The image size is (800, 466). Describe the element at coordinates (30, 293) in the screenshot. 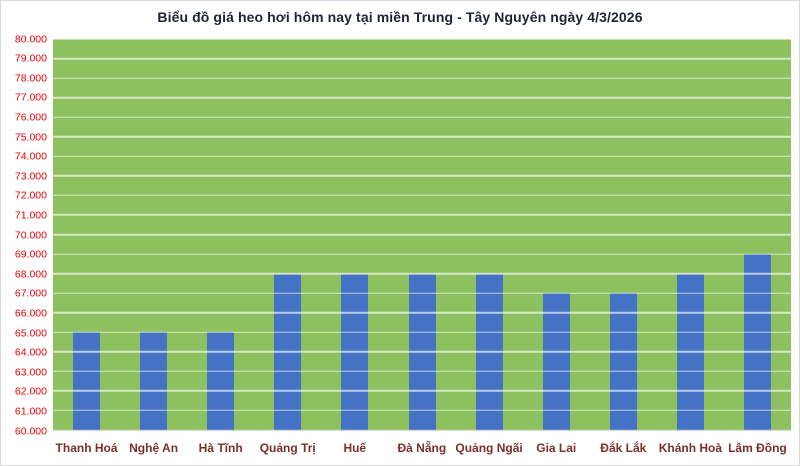

I see `y-tick-label: 67.000` at that location.